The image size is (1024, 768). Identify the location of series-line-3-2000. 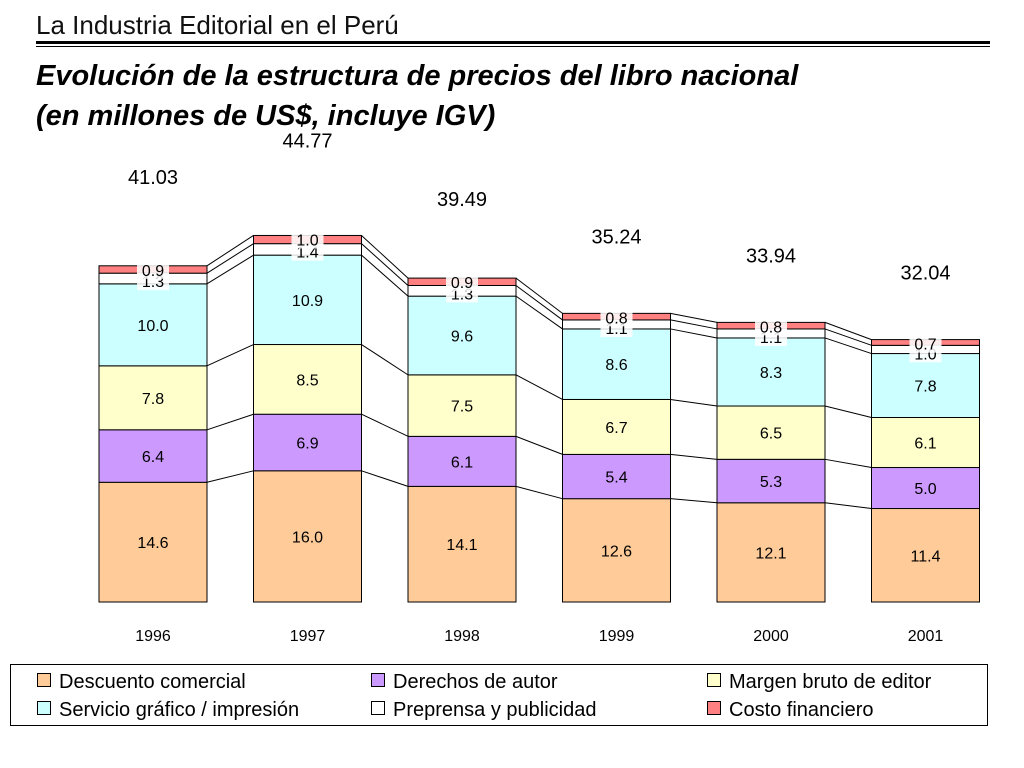
(848, 411).